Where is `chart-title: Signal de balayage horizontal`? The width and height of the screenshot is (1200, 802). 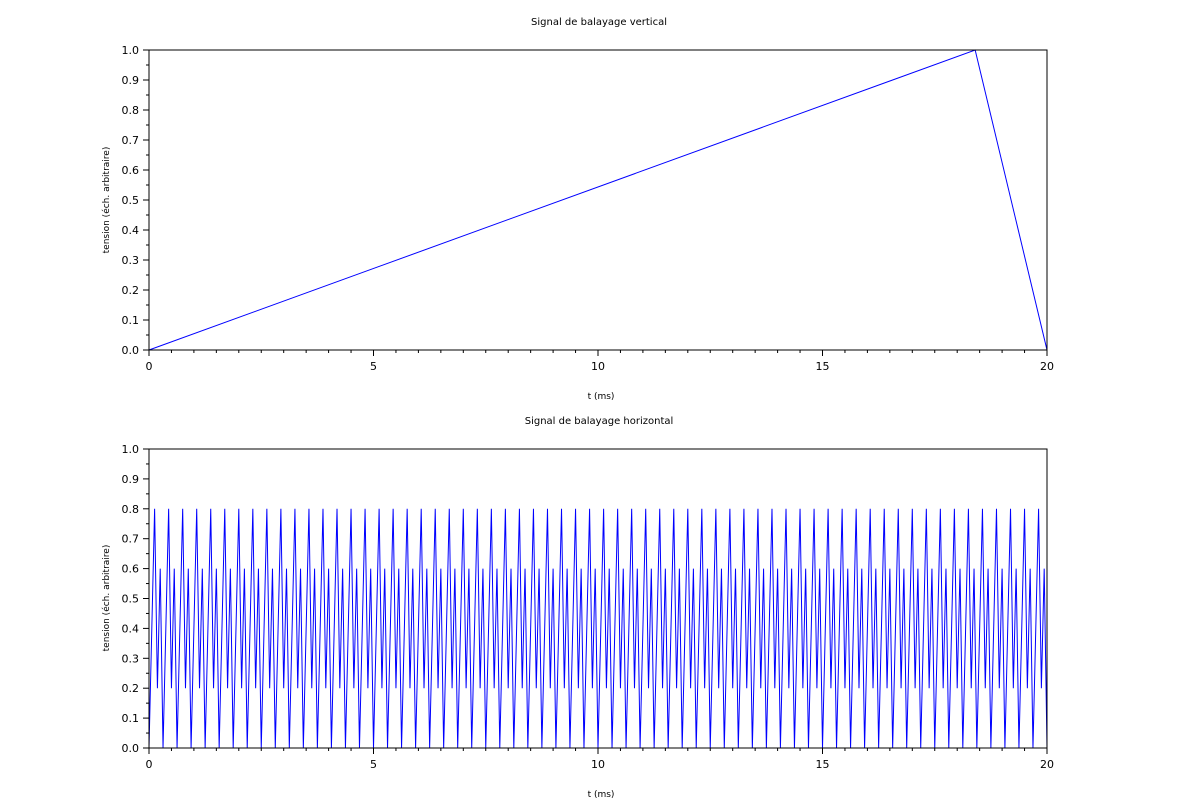 chart-title: Signal de balayage horizontal is located at coordinates (599, 421).